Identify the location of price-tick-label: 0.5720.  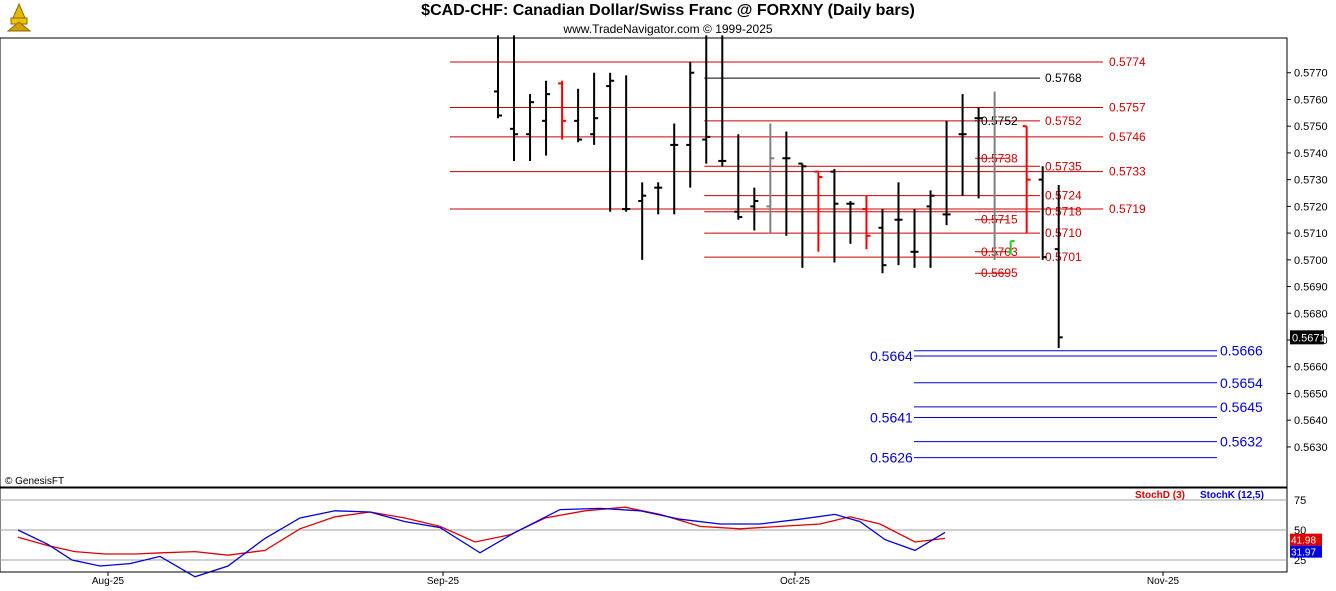
(1311, 207).